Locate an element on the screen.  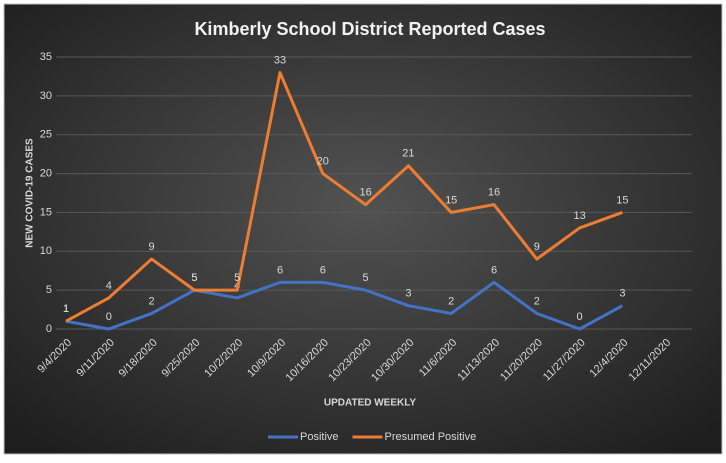
data-label: 20 is located at coordinates (323, 161).